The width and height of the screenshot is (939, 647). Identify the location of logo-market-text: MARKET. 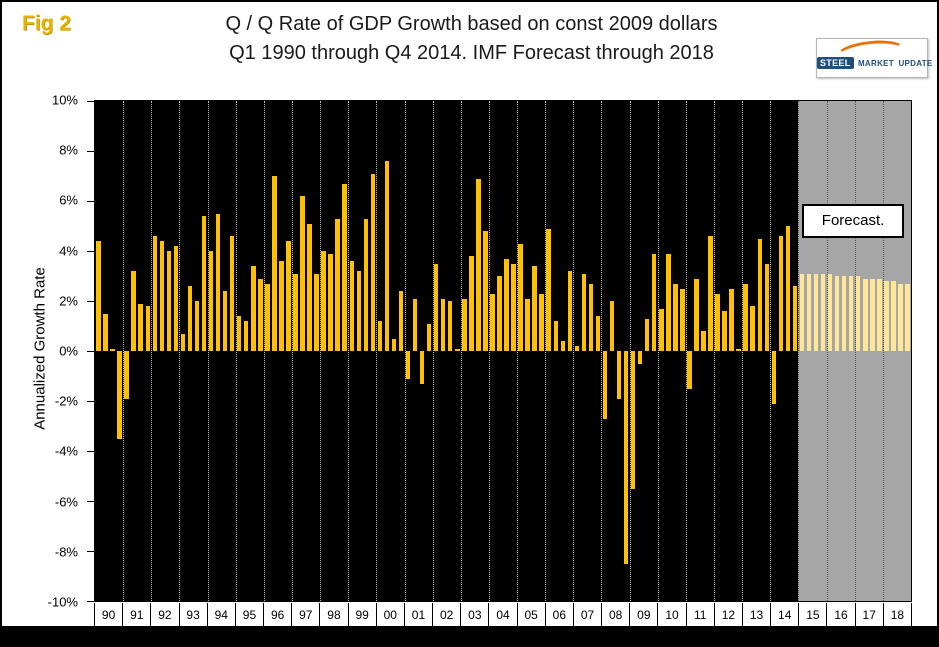
(875, 63).